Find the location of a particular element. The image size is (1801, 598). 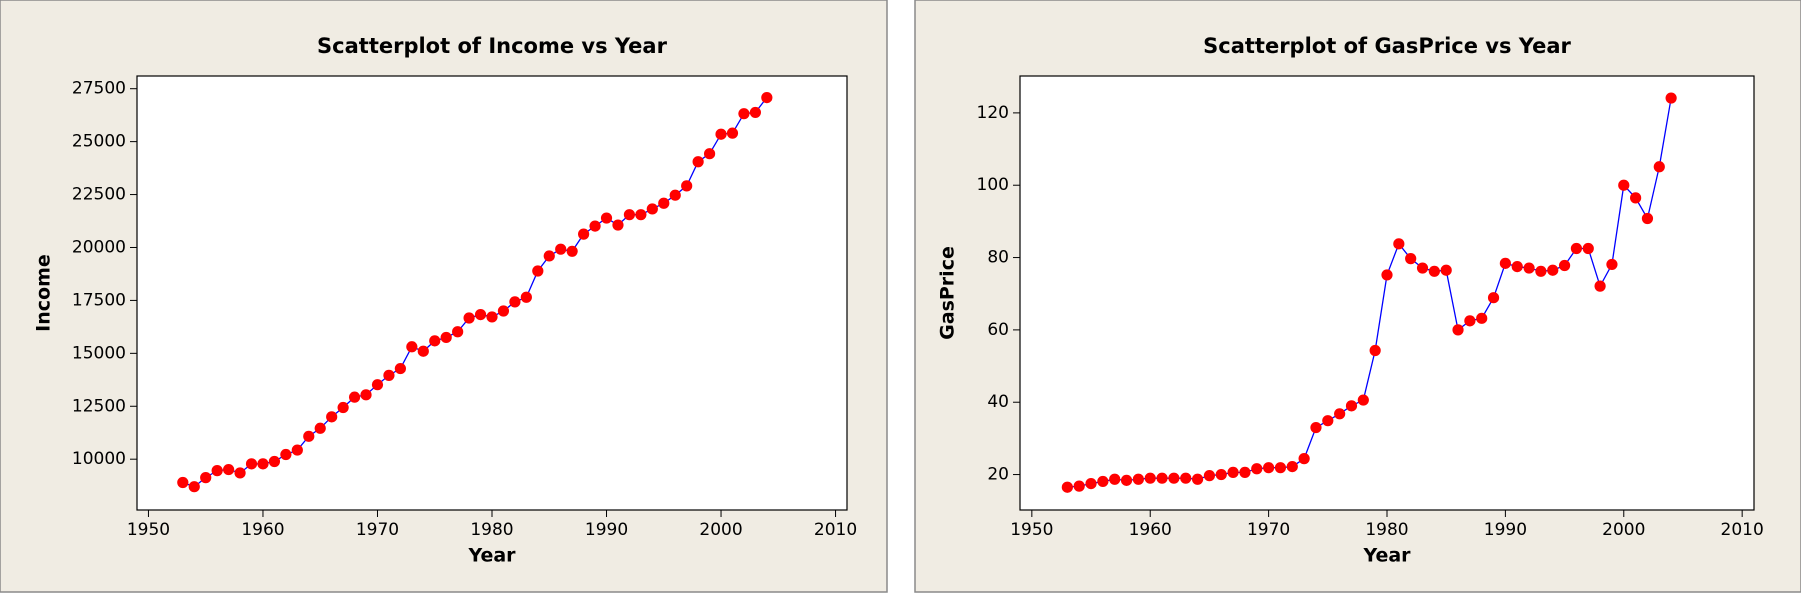

chart-title: Scatterplot of GasPrice vs Year is located at coordinates (1387, 46).